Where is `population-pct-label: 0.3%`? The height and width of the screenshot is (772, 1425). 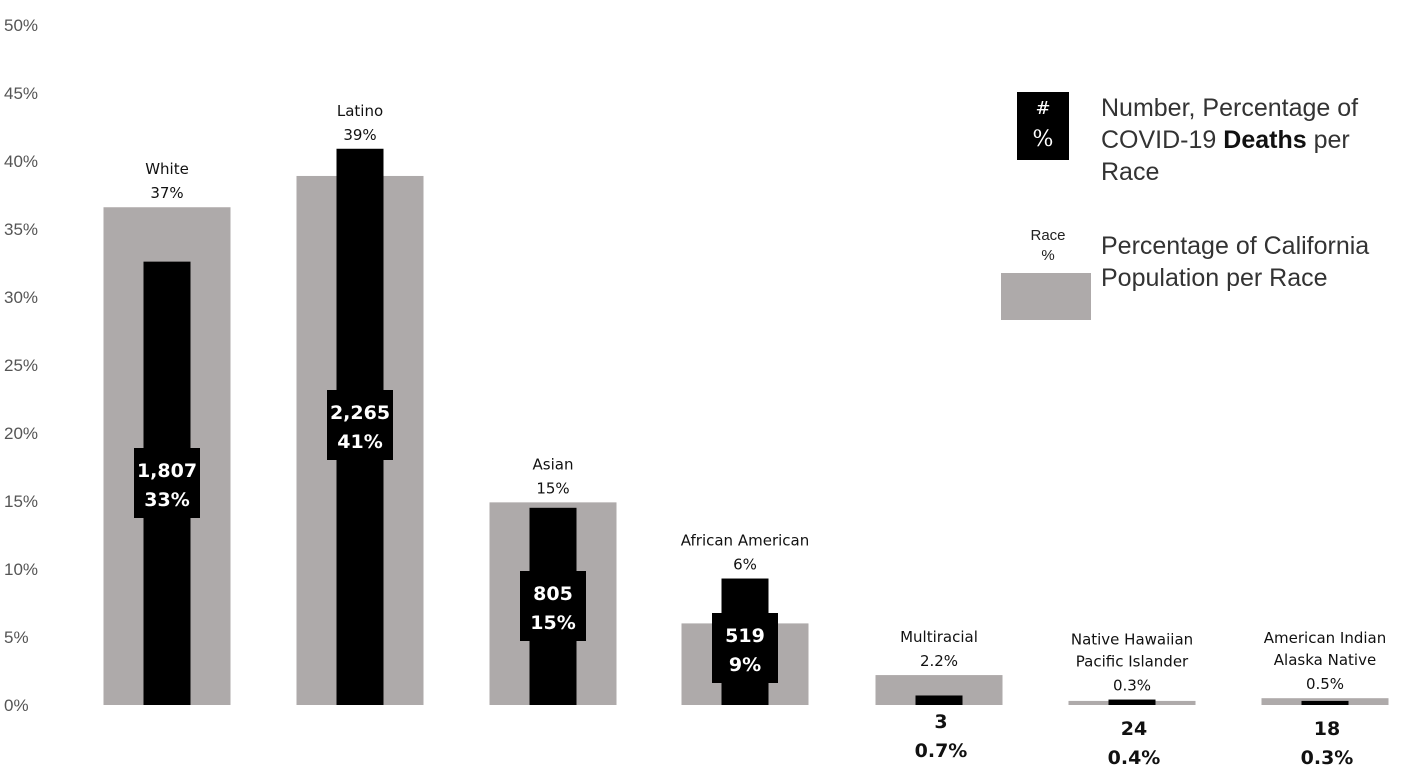 population-pct-label: 0.3% is located at coordinates (1132, 686).